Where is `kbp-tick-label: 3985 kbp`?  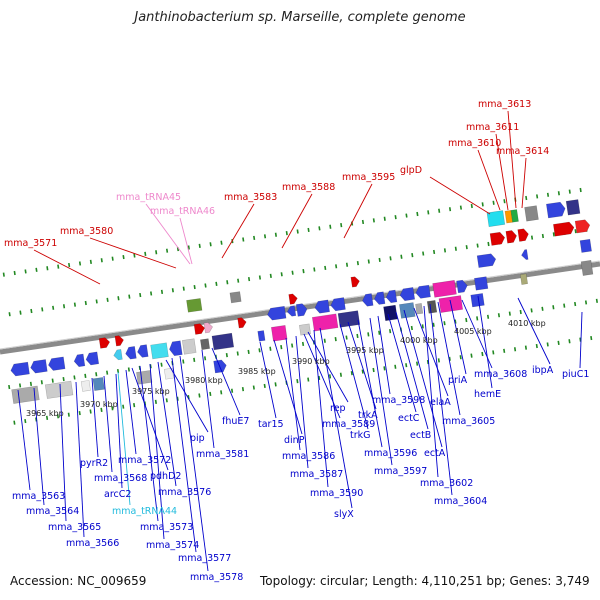
kbp-tick-label: 3985 kbp is located at coordinates (257, 371).